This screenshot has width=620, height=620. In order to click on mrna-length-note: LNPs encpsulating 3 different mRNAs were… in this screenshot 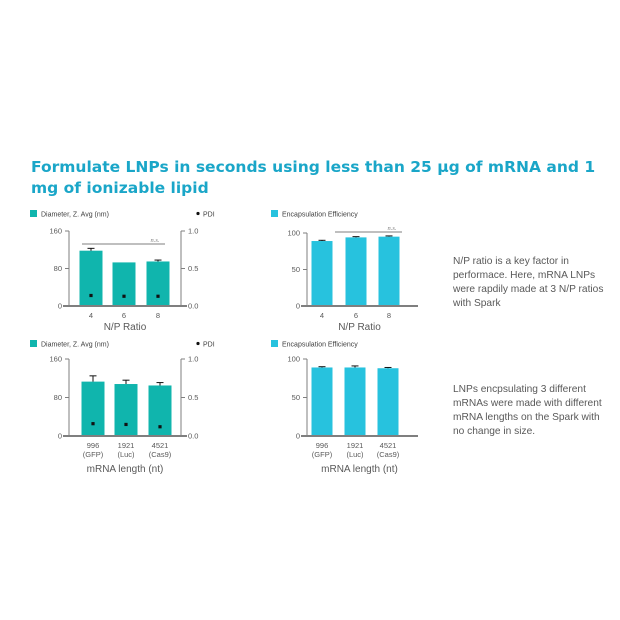, I will do `click(527, 410)`.